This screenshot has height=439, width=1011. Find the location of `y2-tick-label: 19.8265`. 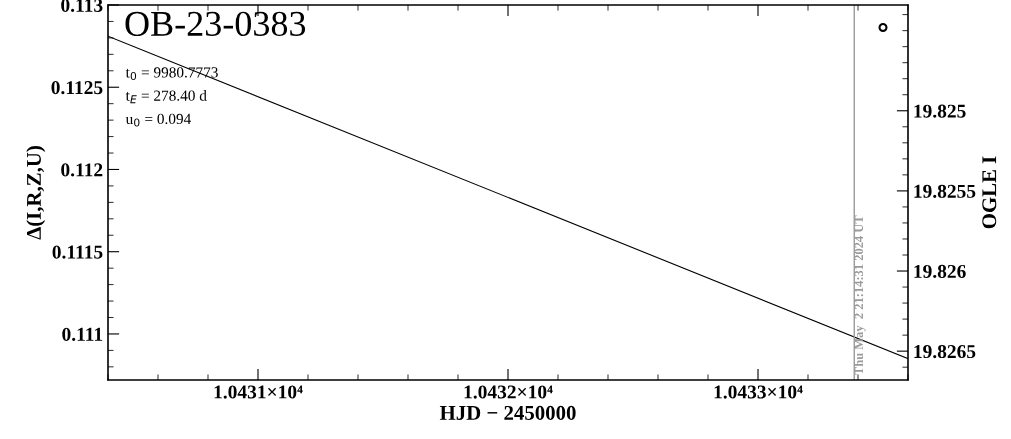

y2-tick-label: 19.8265 is located at coordinates (945, 351).